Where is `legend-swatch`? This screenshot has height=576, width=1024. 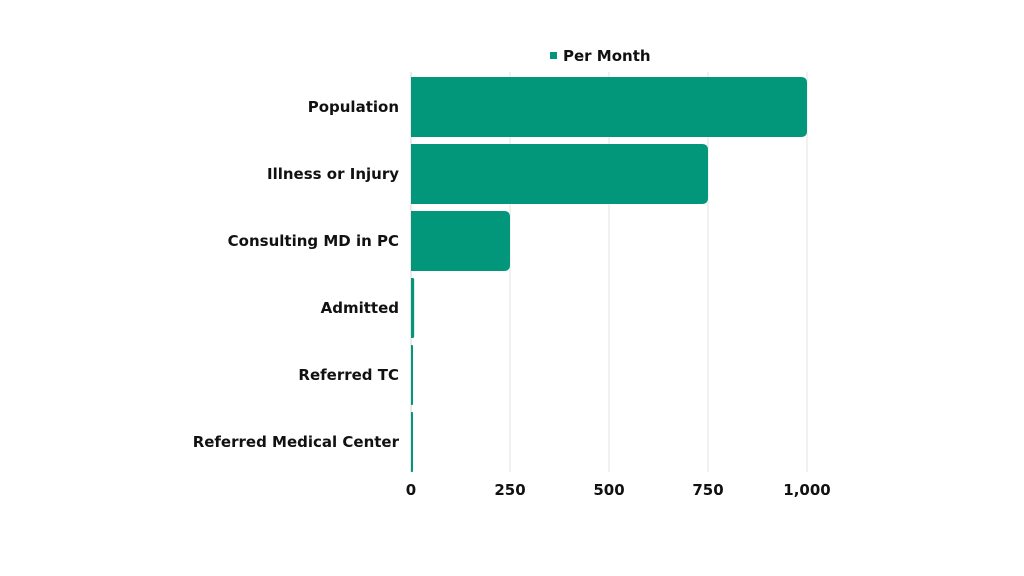 legend-swatch is located at coordinates (553, 55).